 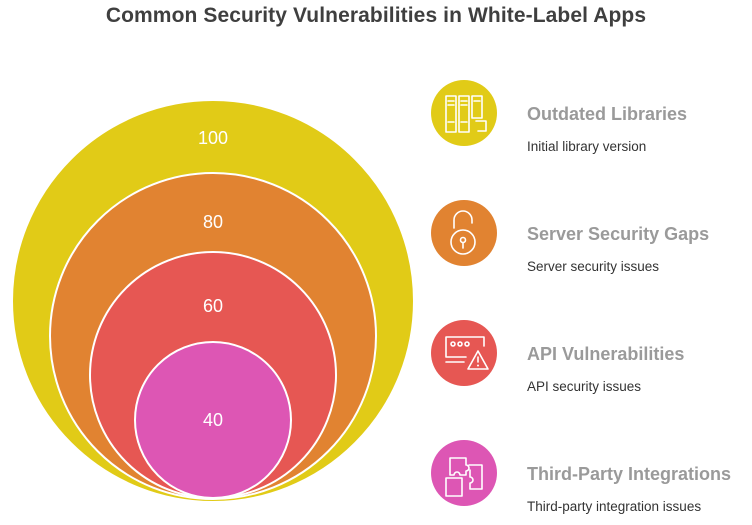 I want to click on ring-label-100: 100, so click(x=213, y=138).